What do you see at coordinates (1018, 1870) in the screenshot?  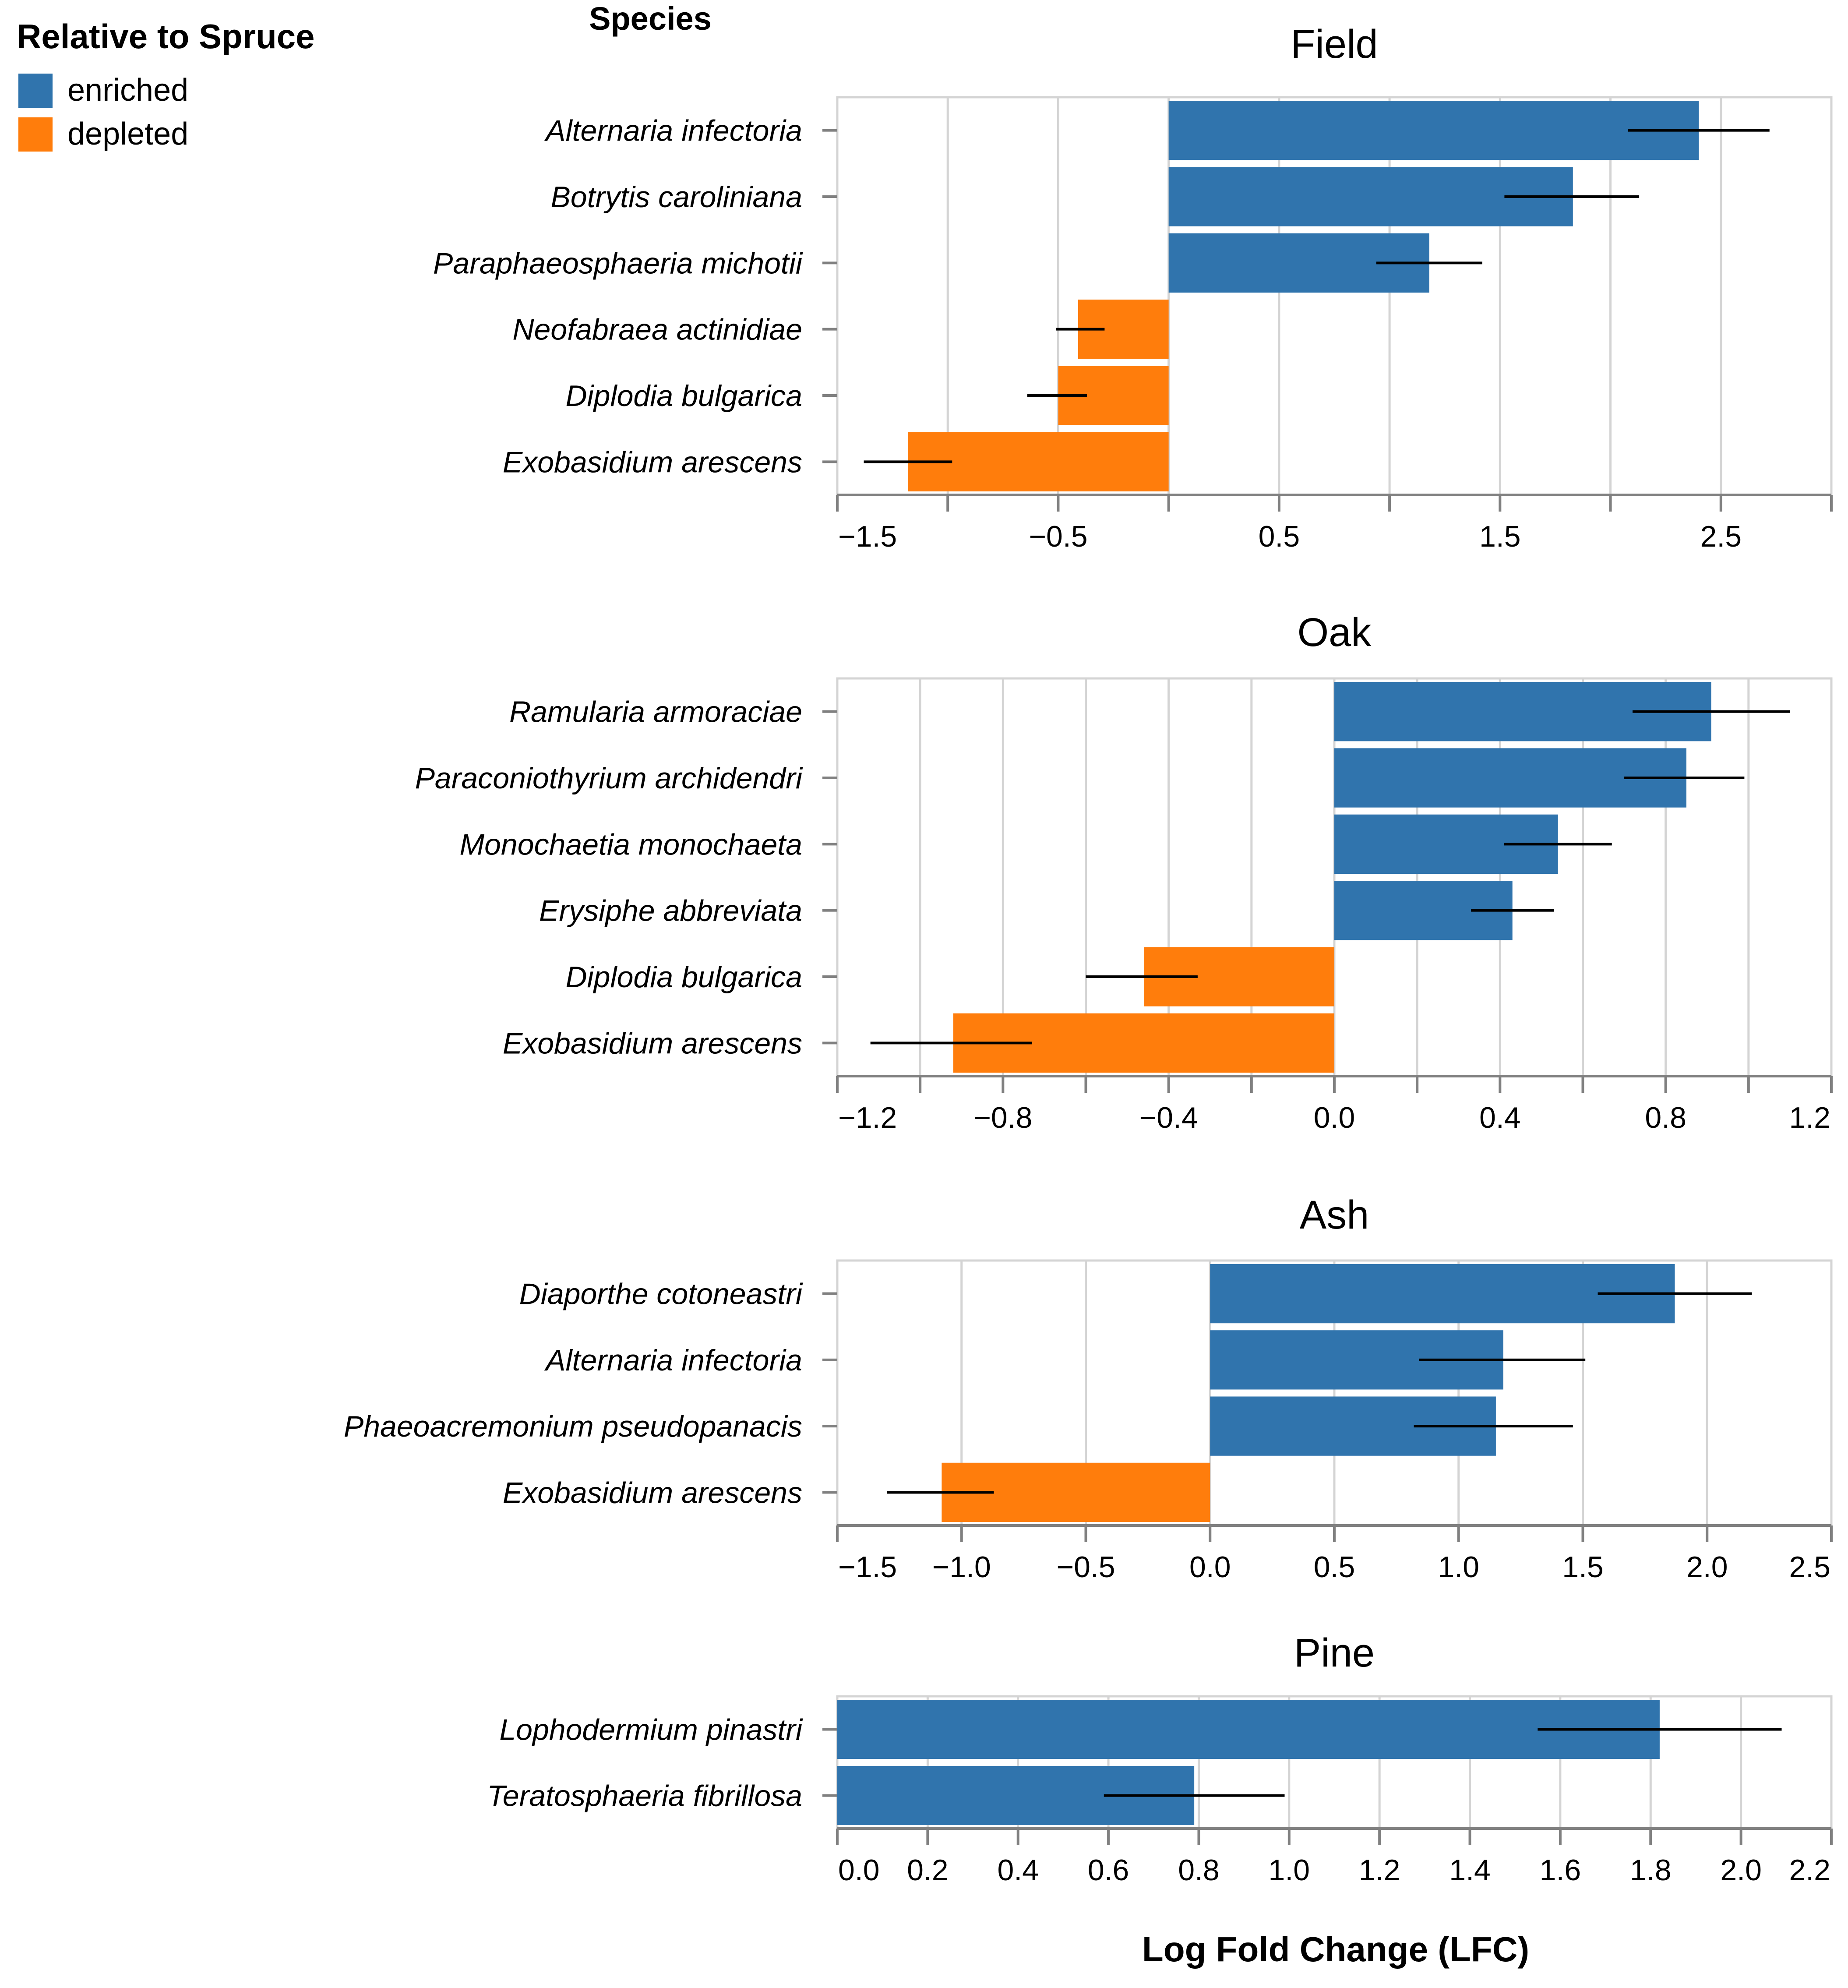 I see `x-tick-label-pine: 0.4` at bounding box center [1018, 1870].